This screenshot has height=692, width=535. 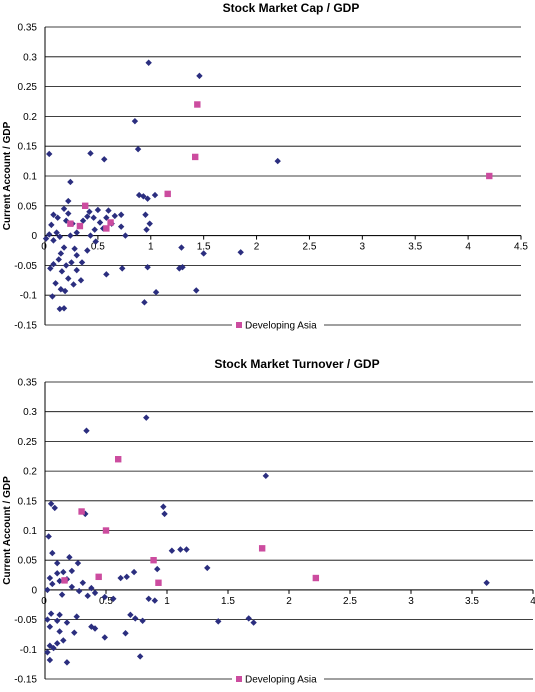 I want to click on x-tick-label: 1, so click(x=167, y=601).